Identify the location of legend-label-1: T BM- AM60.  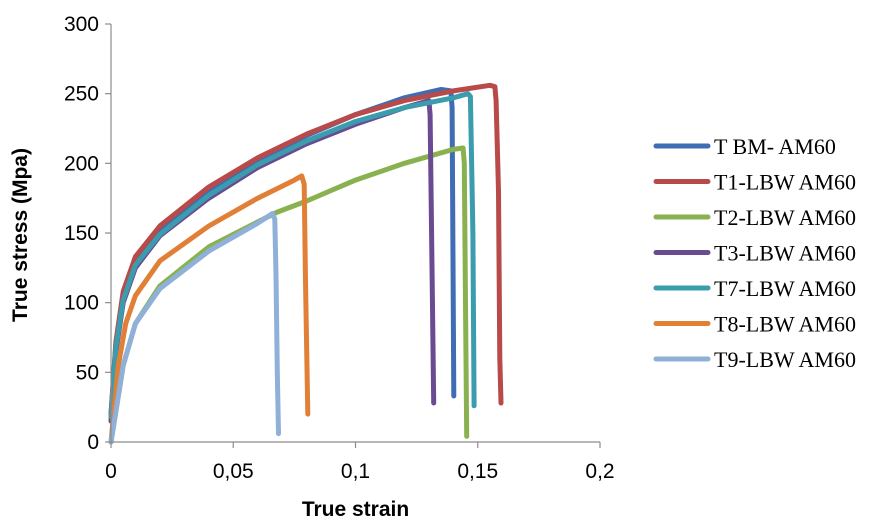
(775, 146).